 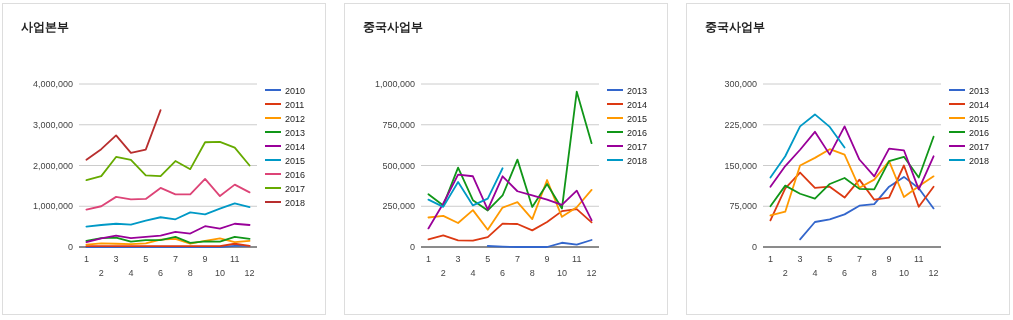 What do you see at coordinates (740, 84) in the screenshot?
I see `y-tick-label: 300,000` at bounding box center [740, 84].